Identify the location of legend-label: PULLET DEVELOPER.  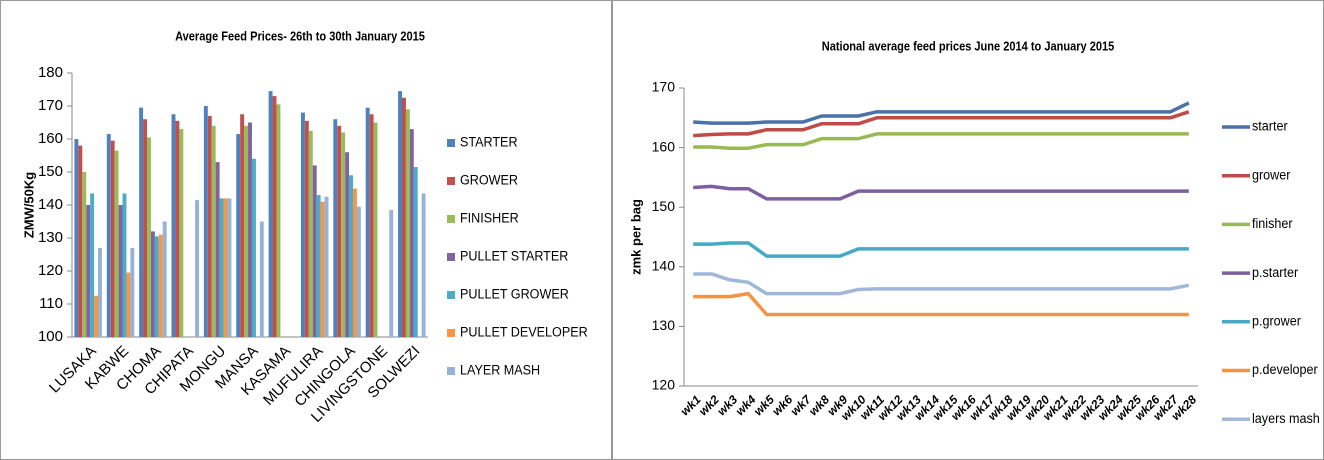
(524, 332).